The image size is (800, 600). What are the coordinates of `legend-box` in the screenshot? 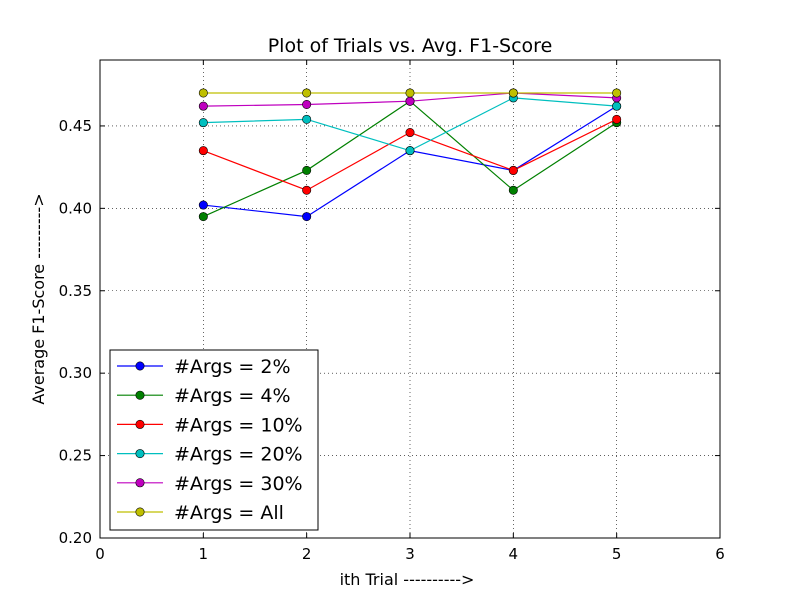 It's located at (214, 440).